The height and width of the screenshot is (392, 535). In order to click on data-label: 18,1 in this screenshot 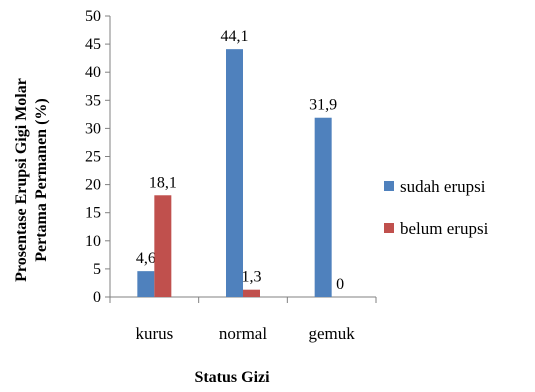, I will do `click(163, 182)`.